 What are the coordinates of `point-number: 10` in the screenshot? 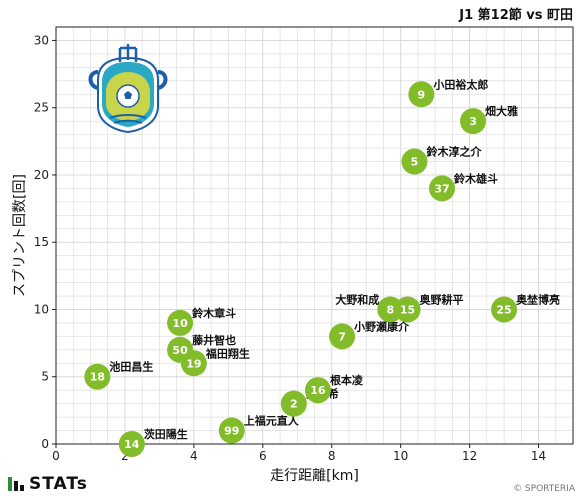 It's located at (180, 323).